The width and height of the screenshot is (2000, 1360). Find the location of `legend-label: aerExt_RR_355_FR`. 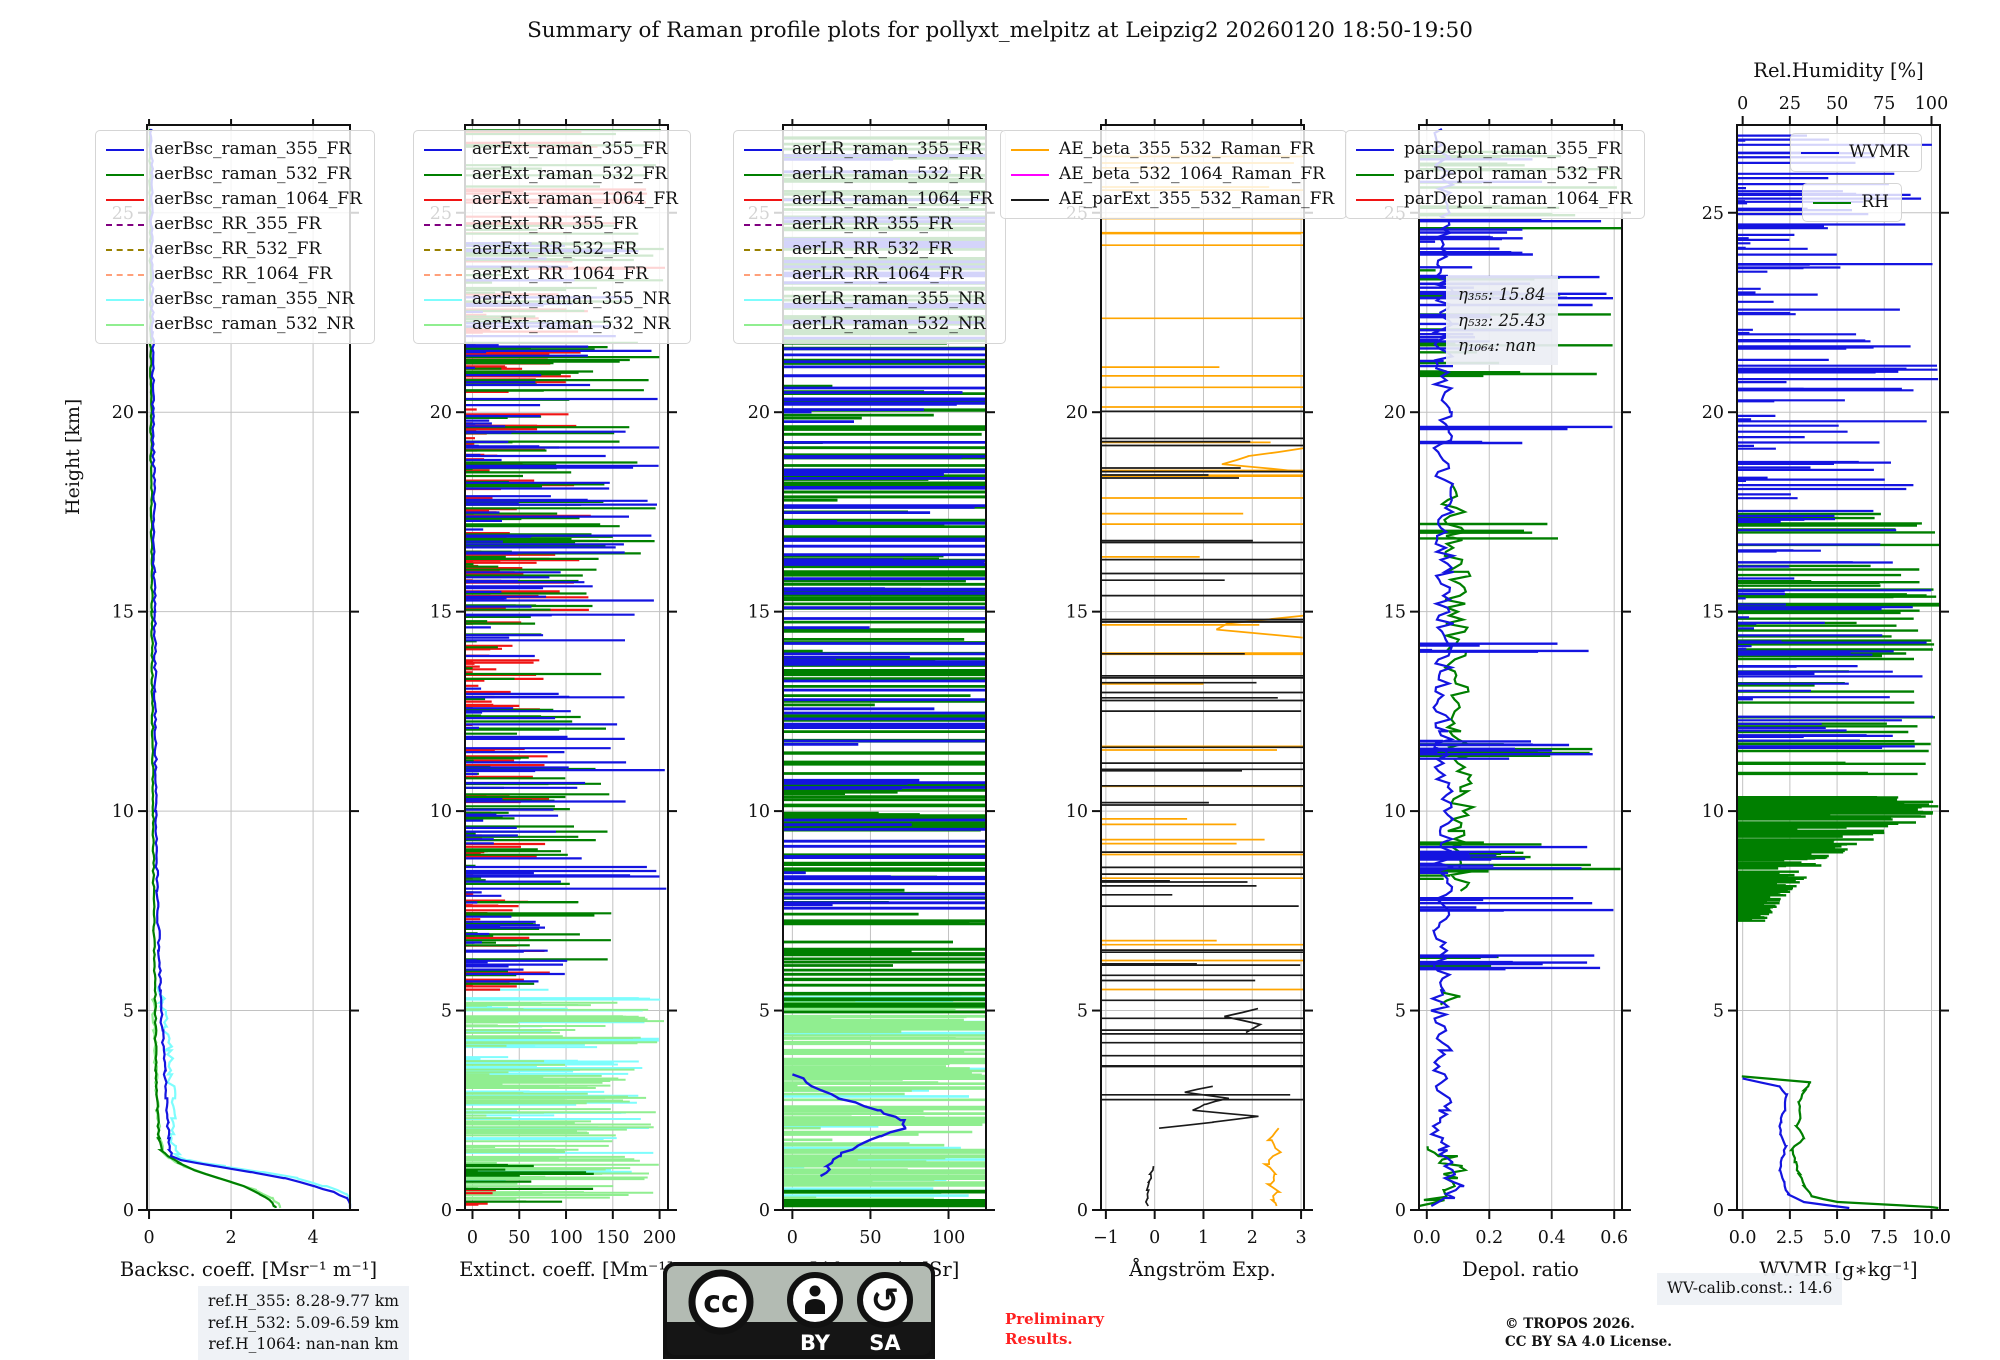

legend-label: aerExt_RR_355_FR is located at coordinates (555, 224).